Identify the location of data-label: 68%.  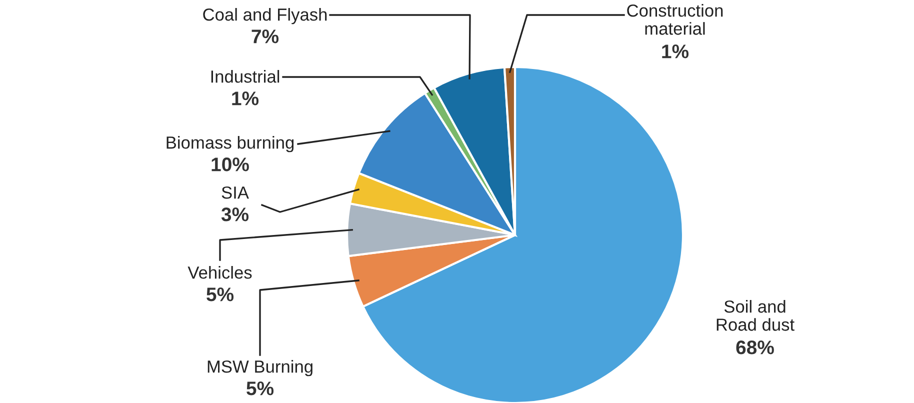
(755, 347).